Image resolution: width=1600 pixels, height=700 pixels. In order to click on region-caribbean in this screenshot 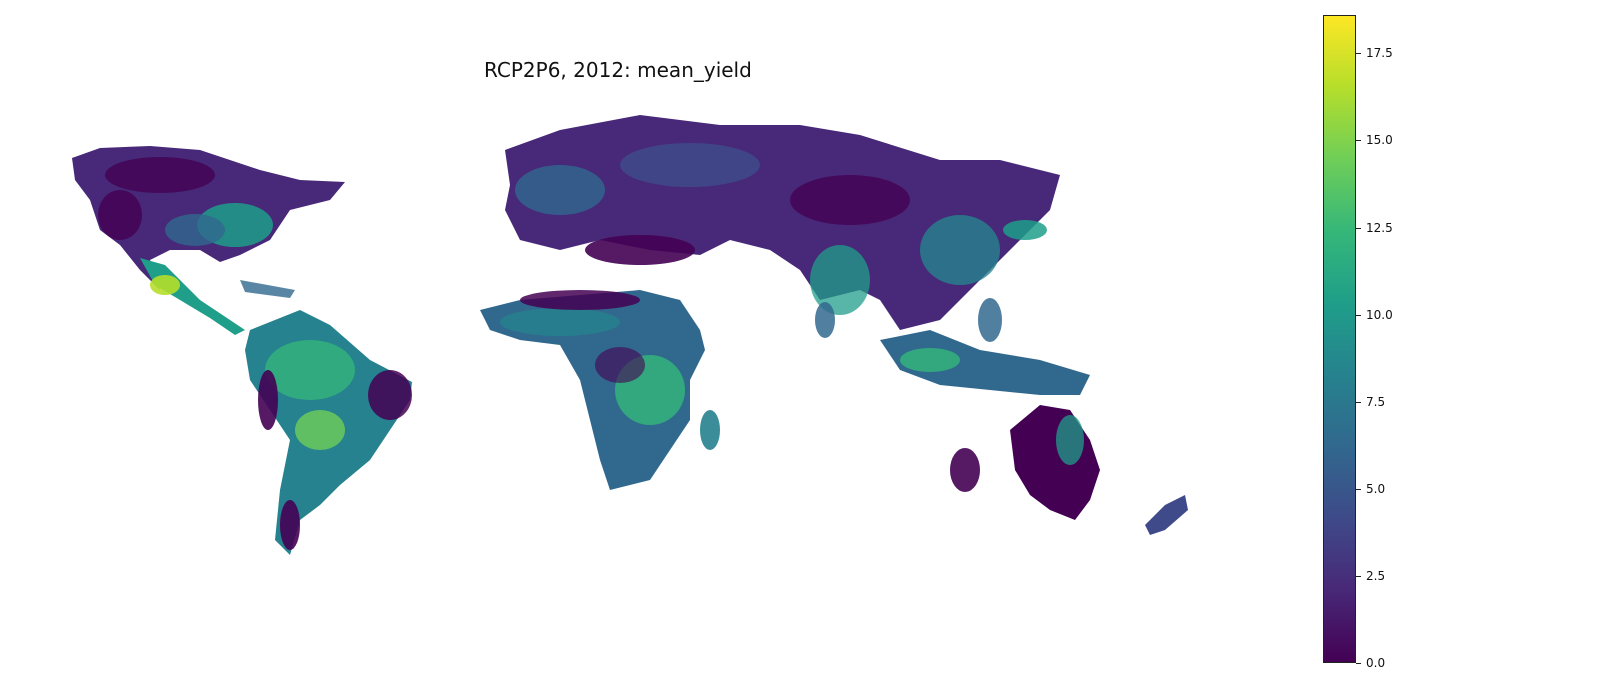, I will do `click(267, 289)`.